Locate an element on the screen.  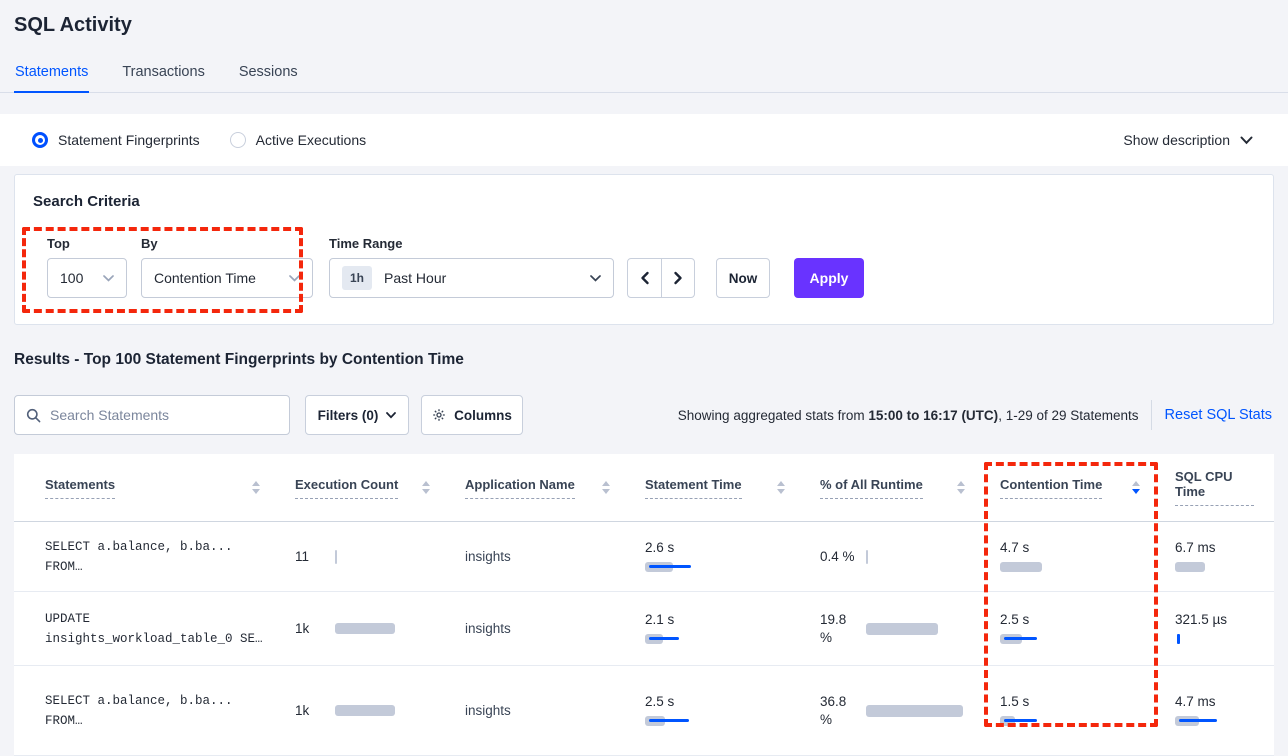
radio-active-executions: Active Executions is located at coordinates (297, 140).